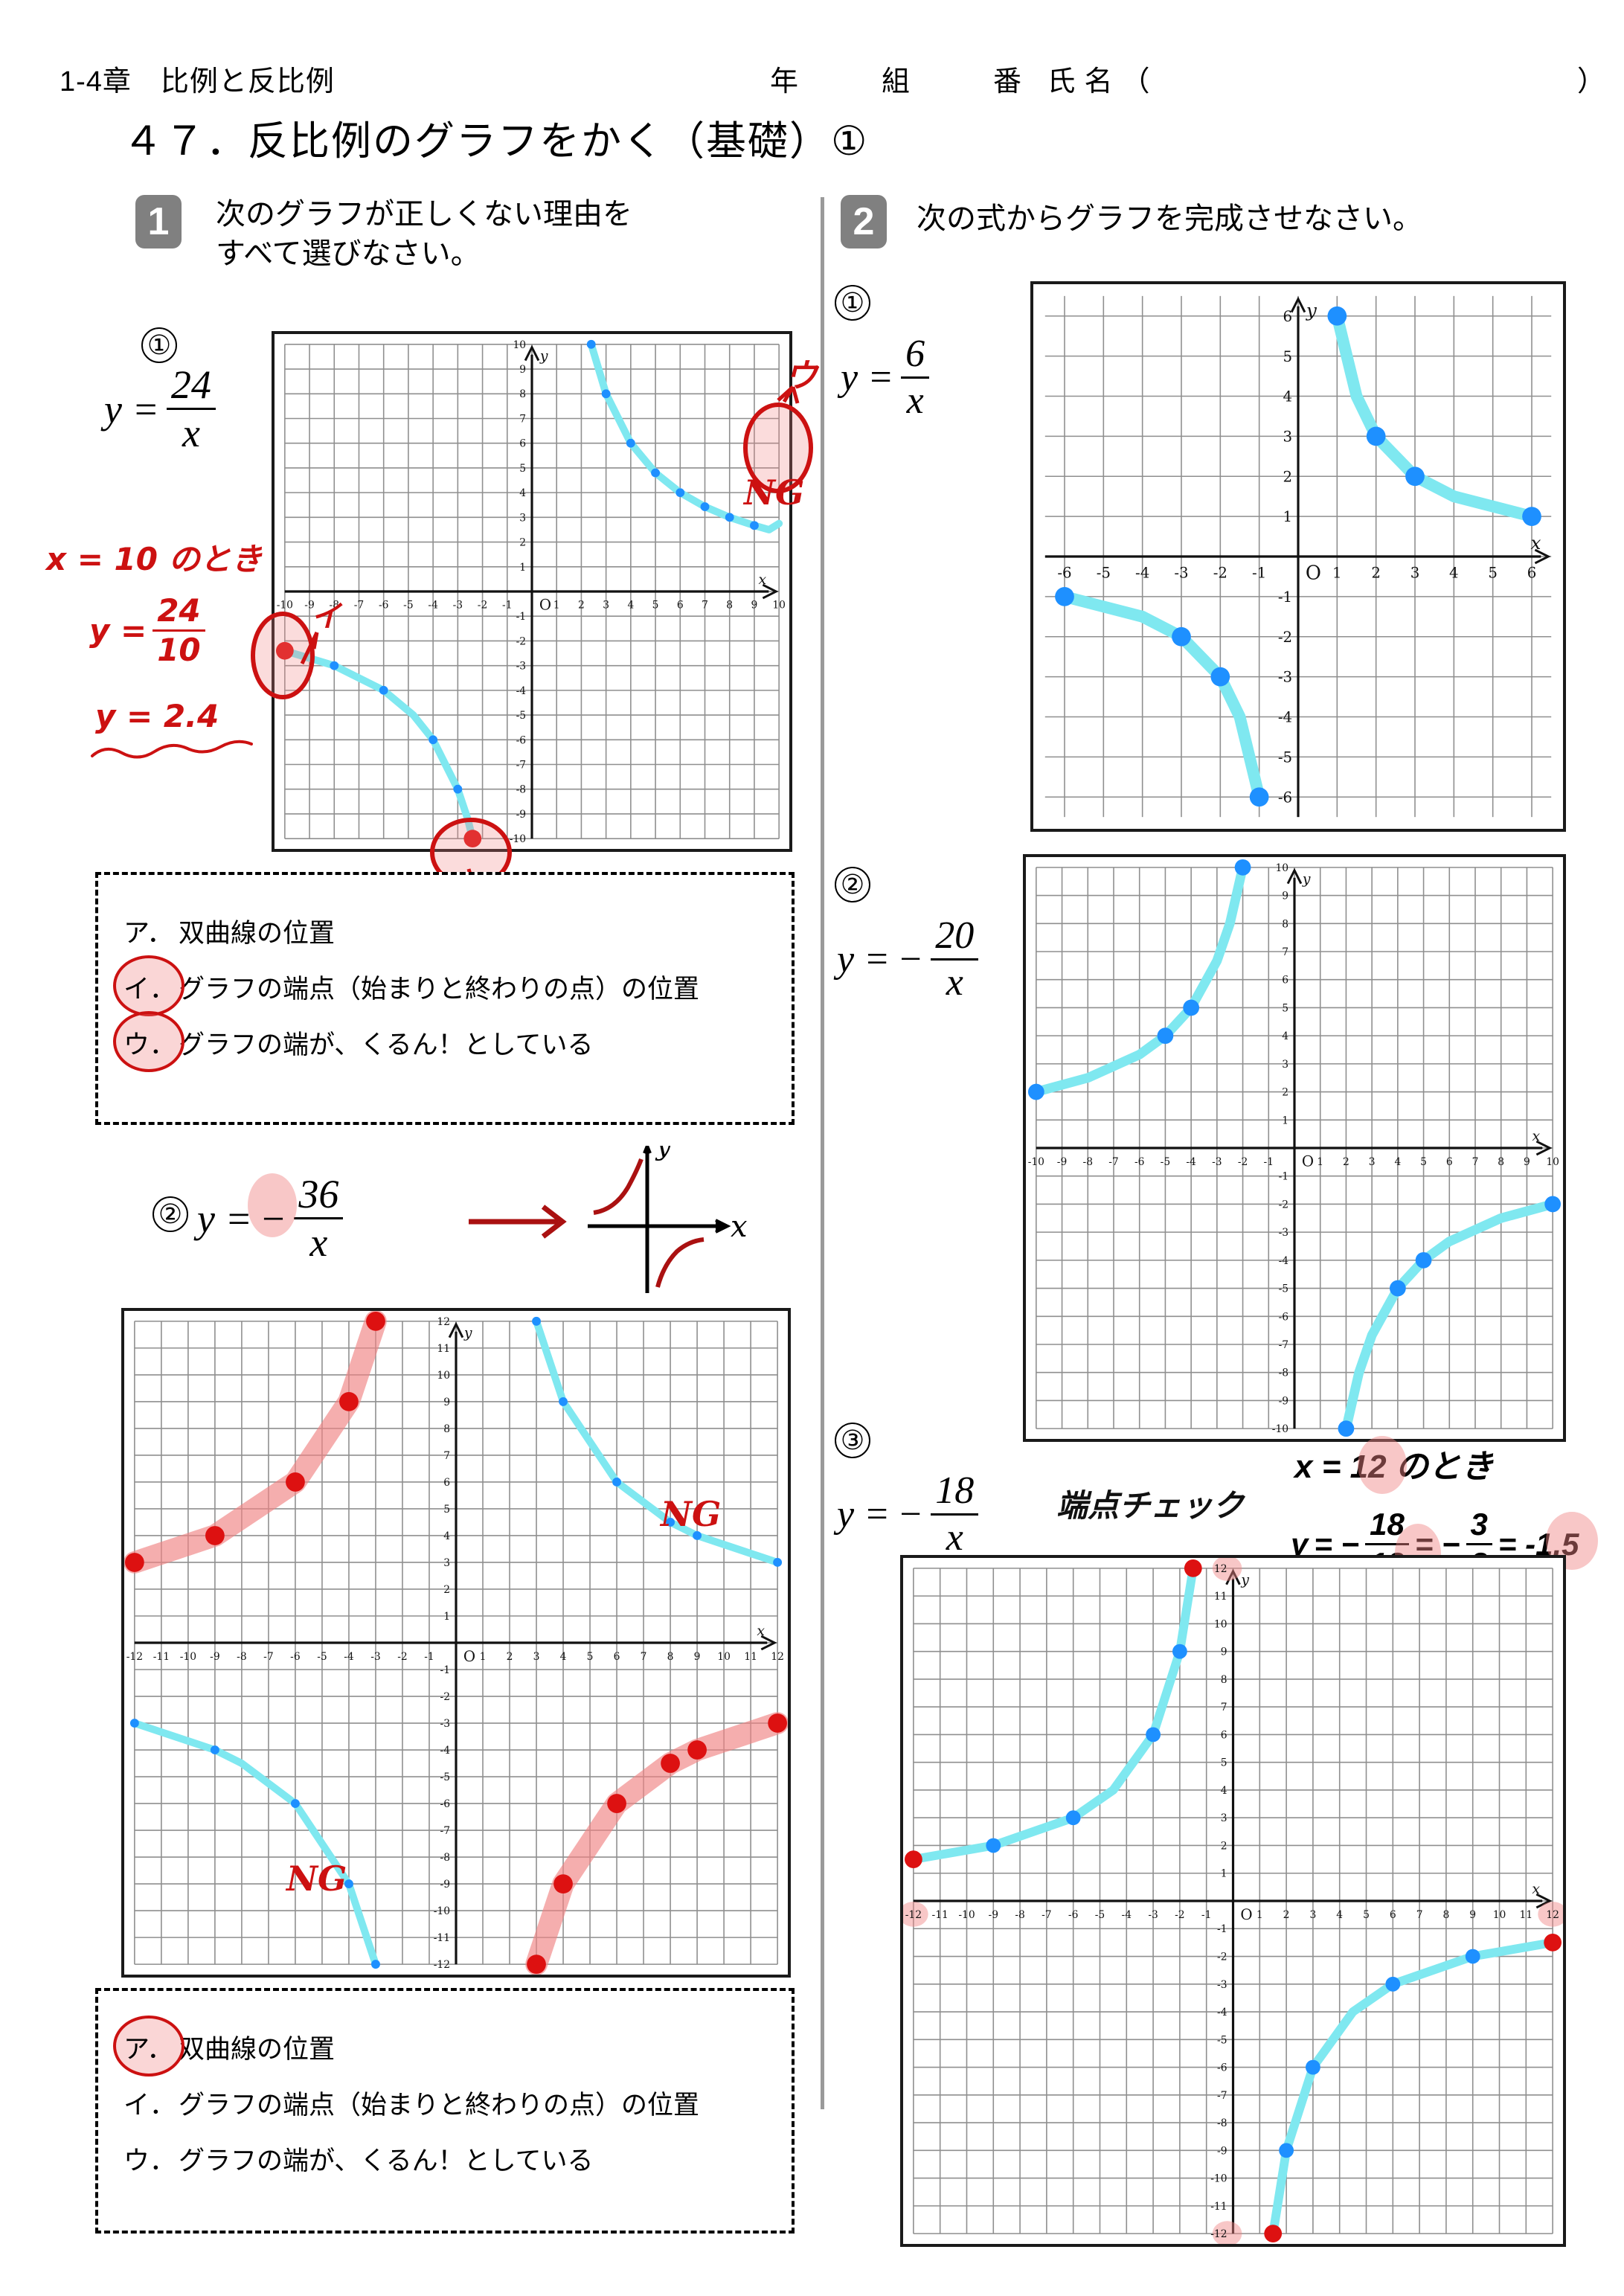  Describe the element at coordinates (544, 357) in the screenshot. I see `svg-text: y` at that location.